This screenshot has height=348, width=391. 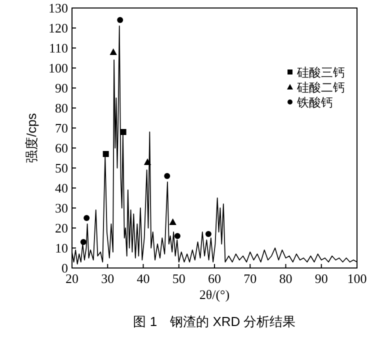 I want to click on x-tick-label: 70, so click(x=250, y=278).